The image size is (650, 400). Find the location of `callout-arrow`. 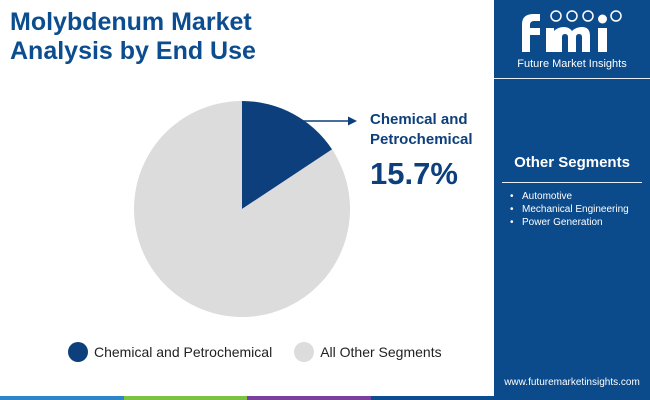

callout-arrow is located at coordinates (352, 121).